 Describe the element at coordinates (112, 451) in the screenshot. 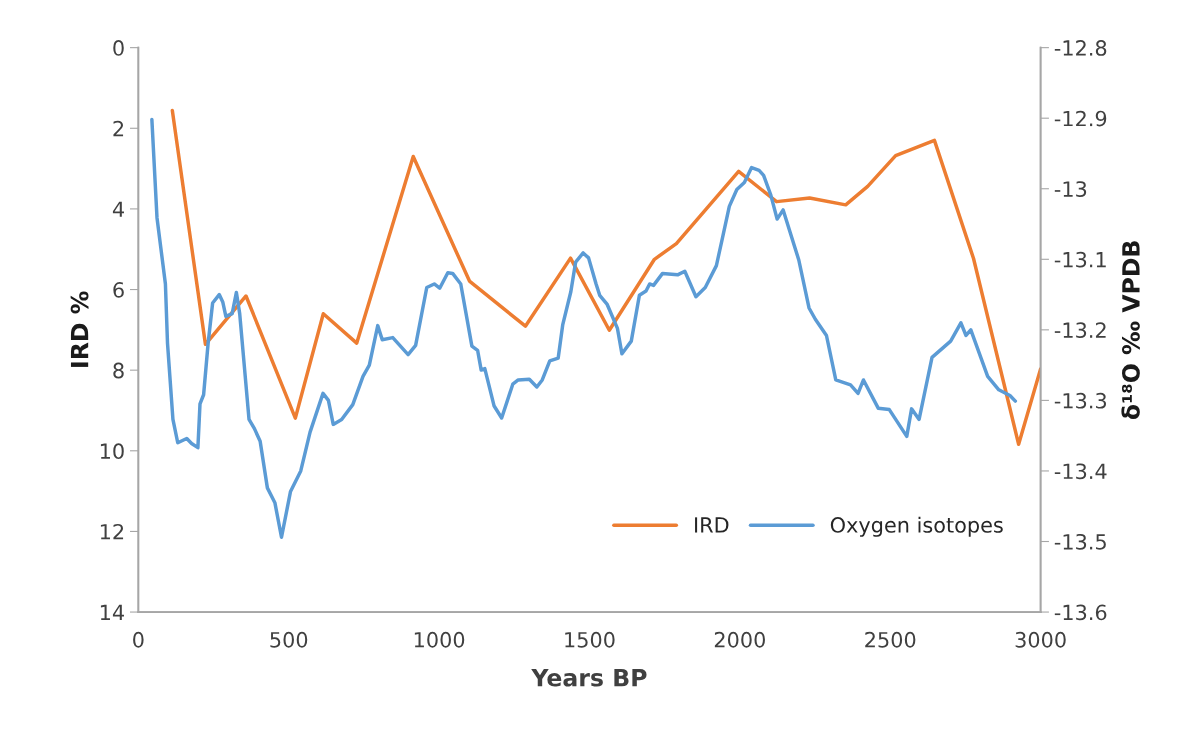

I see `y-tick-label: 10` at that location.